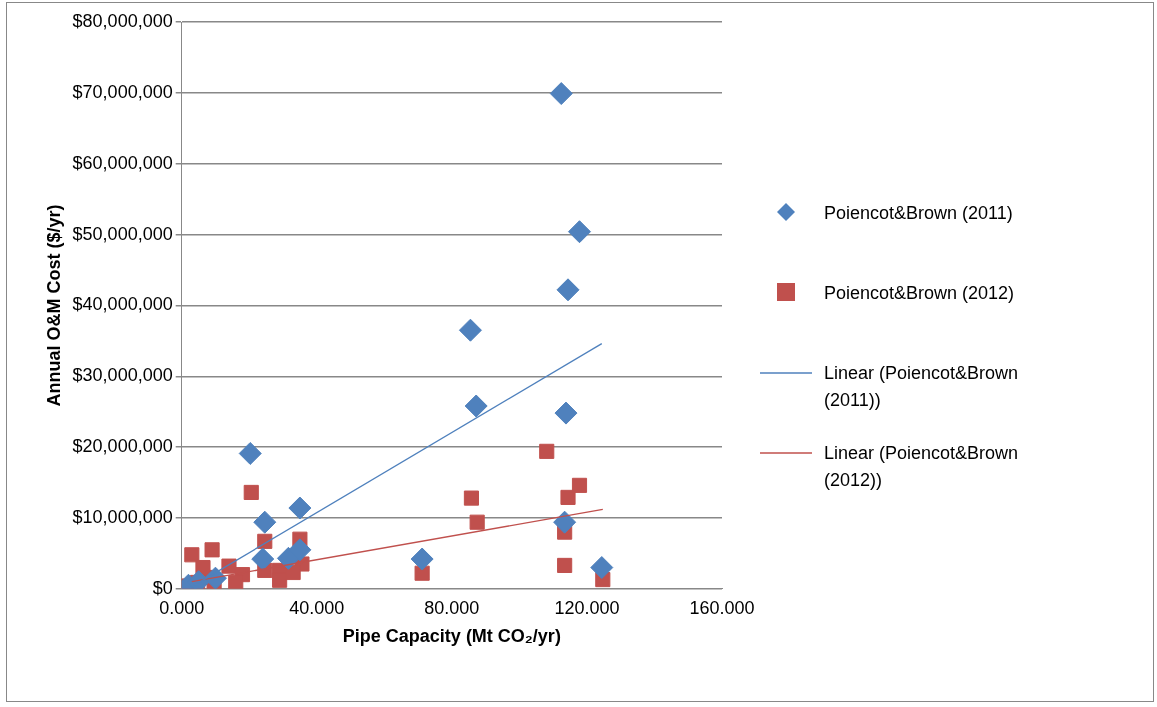 Image resolution: width=1157 pixels, height=707 pixels. Describe the element at coordinates (122, 233) in the screenshot. I see `y-tick-label: $50,000,000` at that location.